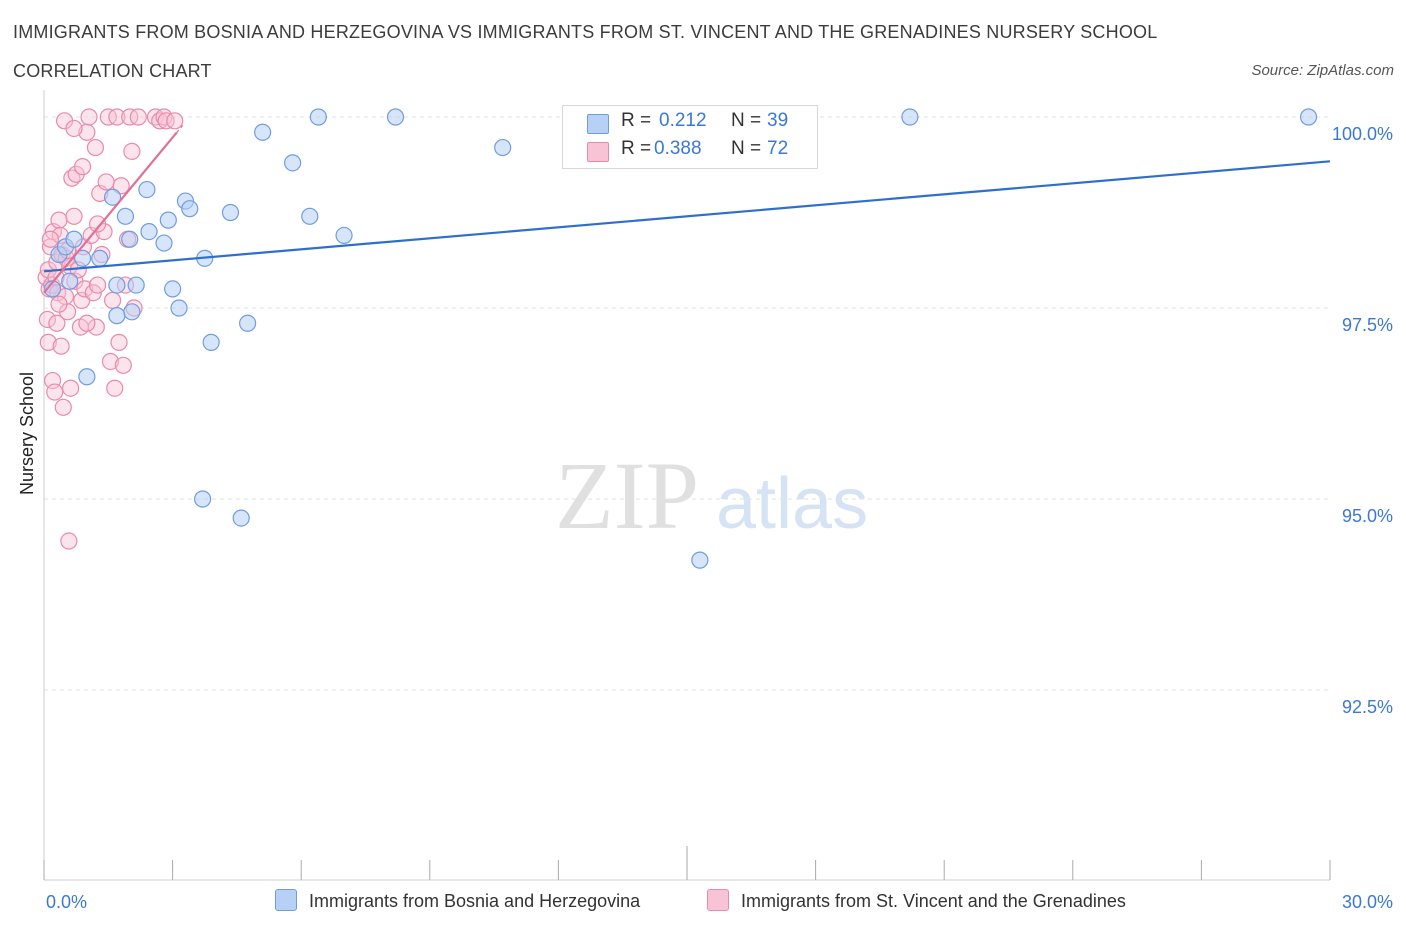 The height and width of the screenshot is (930, 1406). What do you see at coordinates (687, 216) in the screenshot?
I see `trend-line-blue` at bounding box center [687, 216].